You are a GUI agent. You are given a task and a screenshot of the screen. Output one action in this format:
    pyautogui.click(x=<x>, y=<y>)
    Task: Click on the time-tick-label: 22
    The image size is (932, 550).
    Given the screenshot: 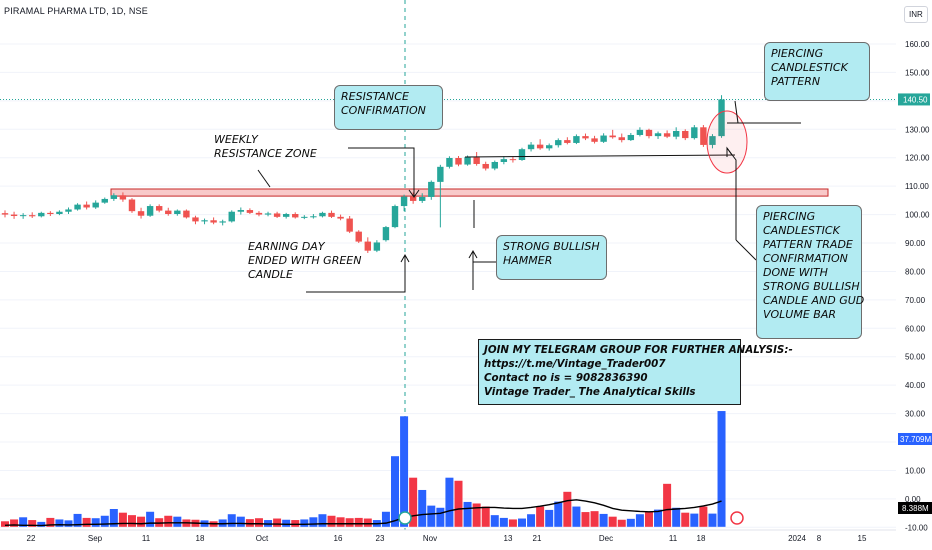 What is the action you would take?
    pyautogui.click(x=31, y=538)
    